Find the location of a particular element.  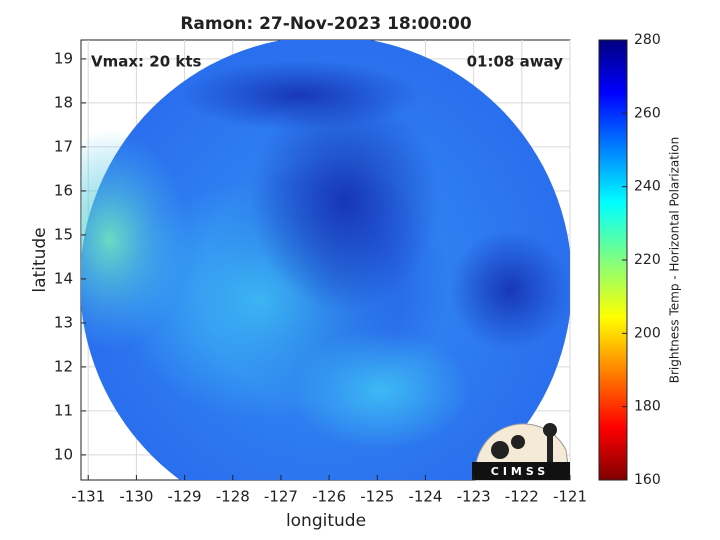

x-tick-label: -128 is located at coordinates (233, 497).